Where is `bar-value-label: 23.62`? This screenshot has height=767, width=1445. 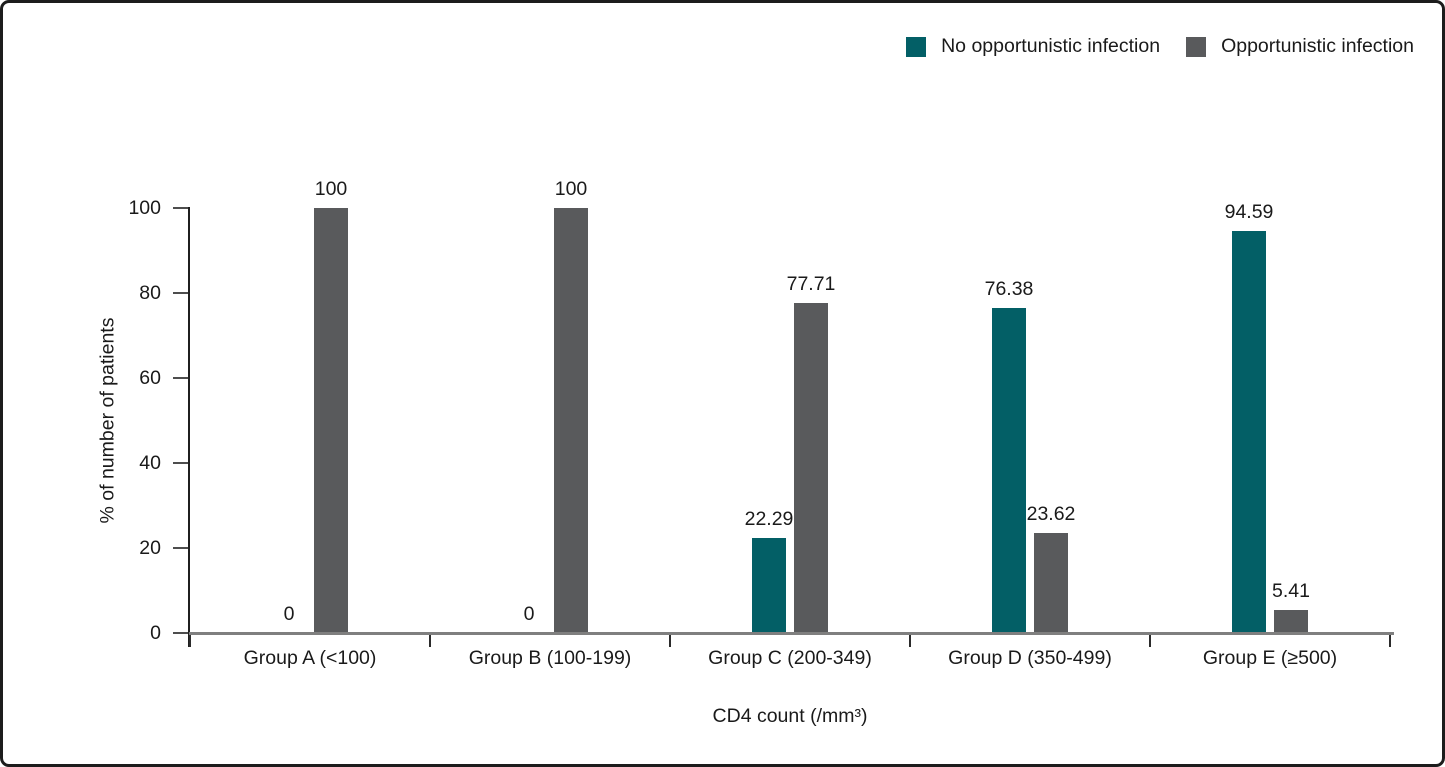 bar-value-label: 23.62 is located at coordinates (1051, 514).